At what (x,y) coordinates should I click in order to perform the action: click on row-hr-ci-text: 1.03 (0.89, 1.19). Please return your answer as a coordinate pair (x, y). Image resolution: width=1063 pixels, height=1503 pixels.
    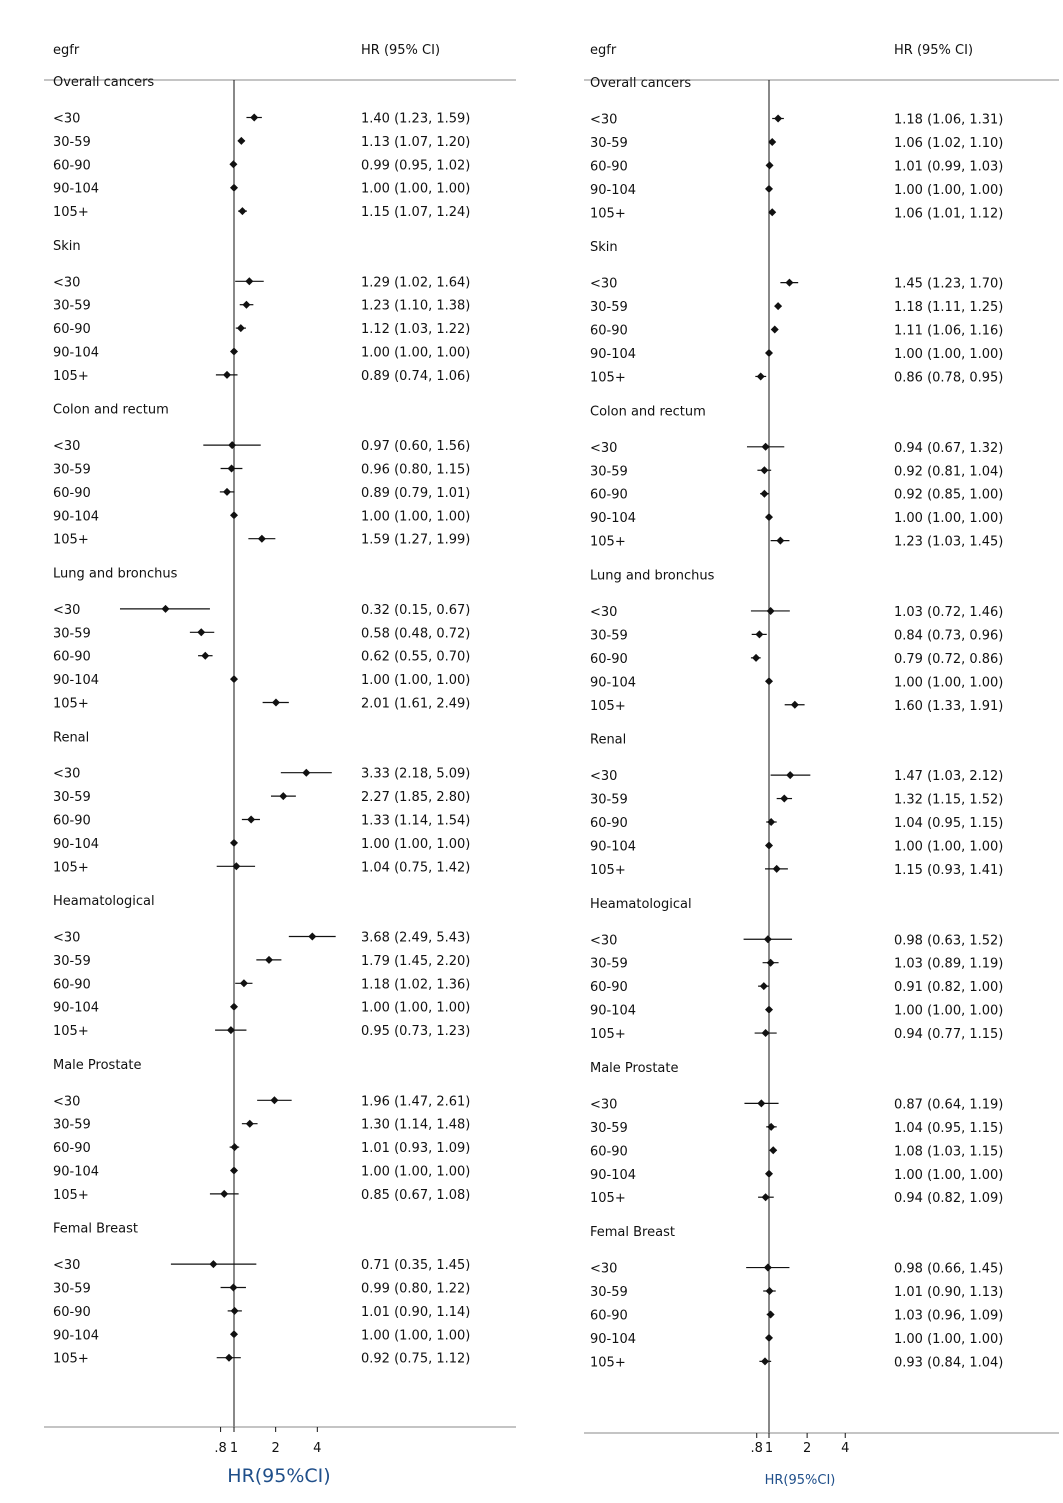
    Looking at the image, I should click on (948, 964).